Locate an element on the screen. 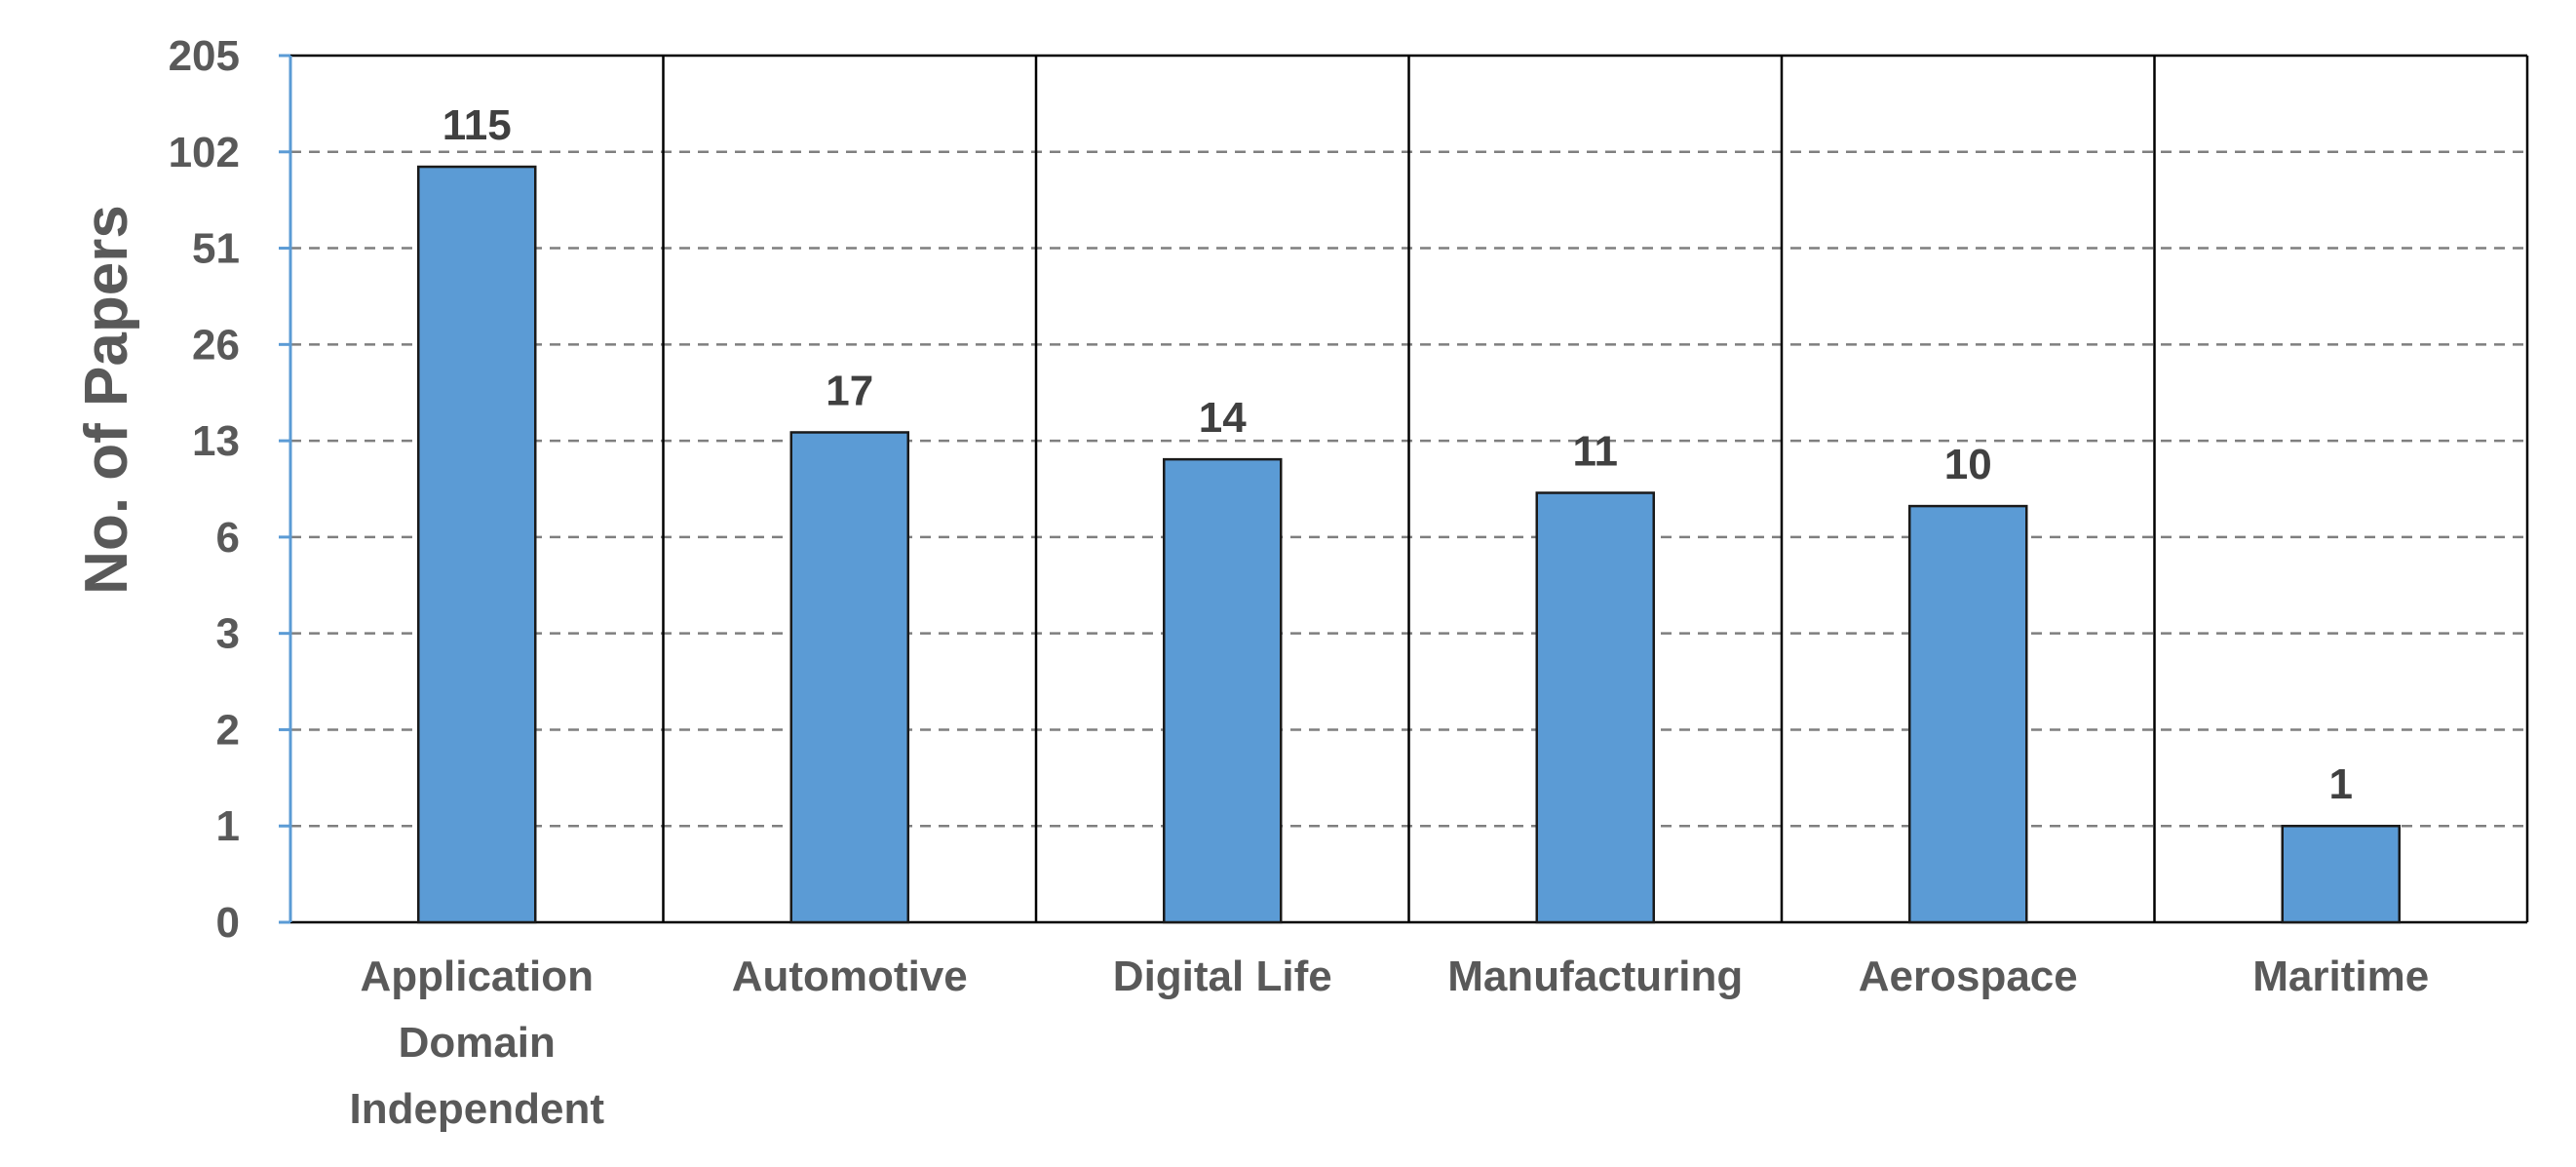 The height and width of the screenshot is (1167, 2576). y-tick-label: 1 is located at coordinates (228, 826).